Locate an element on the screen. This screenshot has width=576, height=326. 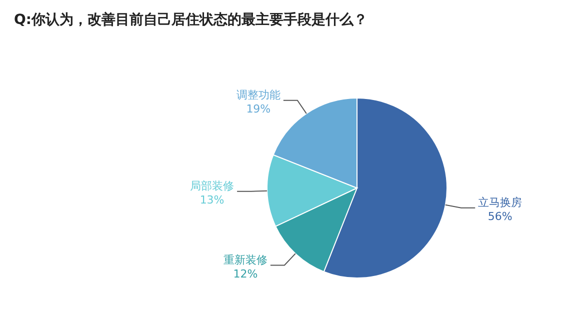
slice-label: 立马换房 is located at coordinates (500, 202).